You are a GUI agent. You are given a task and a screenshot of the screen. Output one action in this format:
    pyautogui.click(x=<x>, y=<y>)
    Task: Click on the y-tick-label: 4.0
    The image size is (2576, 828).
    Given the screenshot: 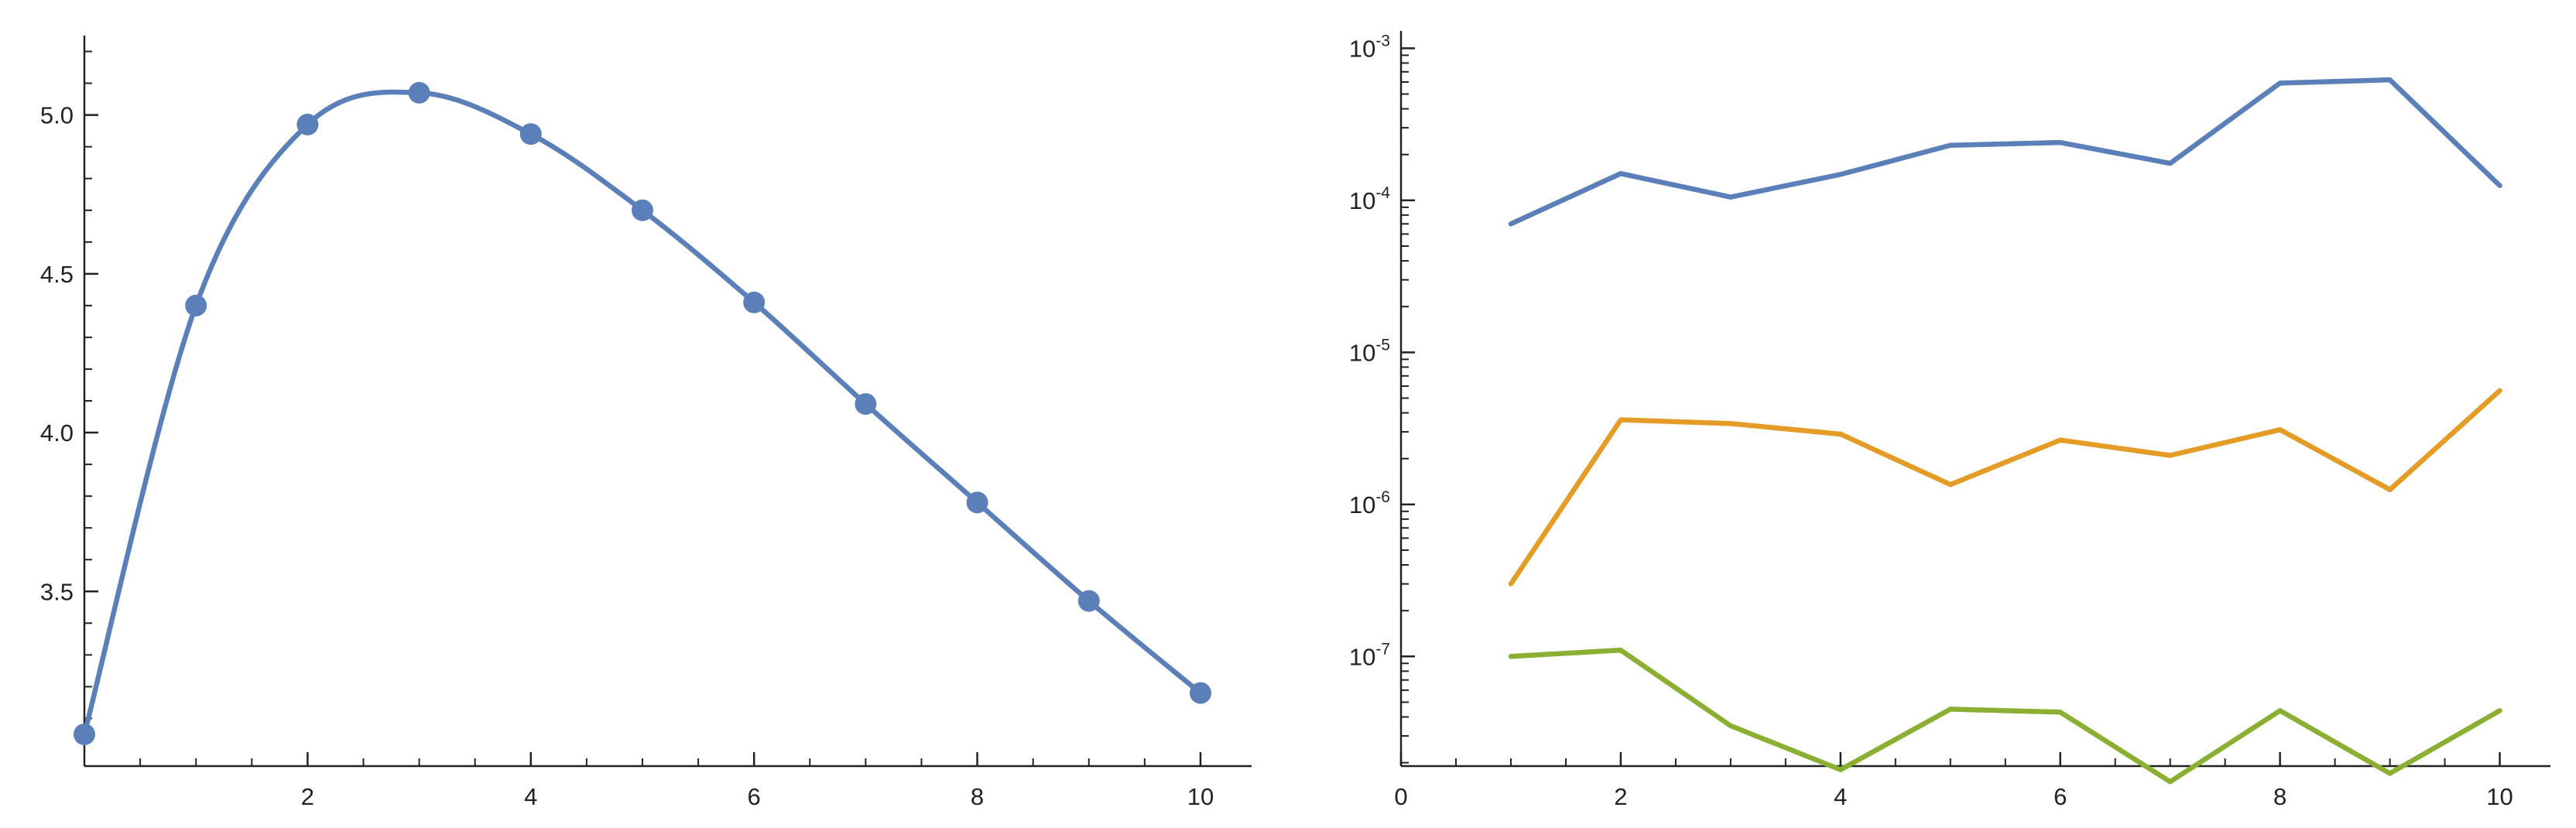 What is the action you would take?
    pyautogui.click(x=57, y=433)
    